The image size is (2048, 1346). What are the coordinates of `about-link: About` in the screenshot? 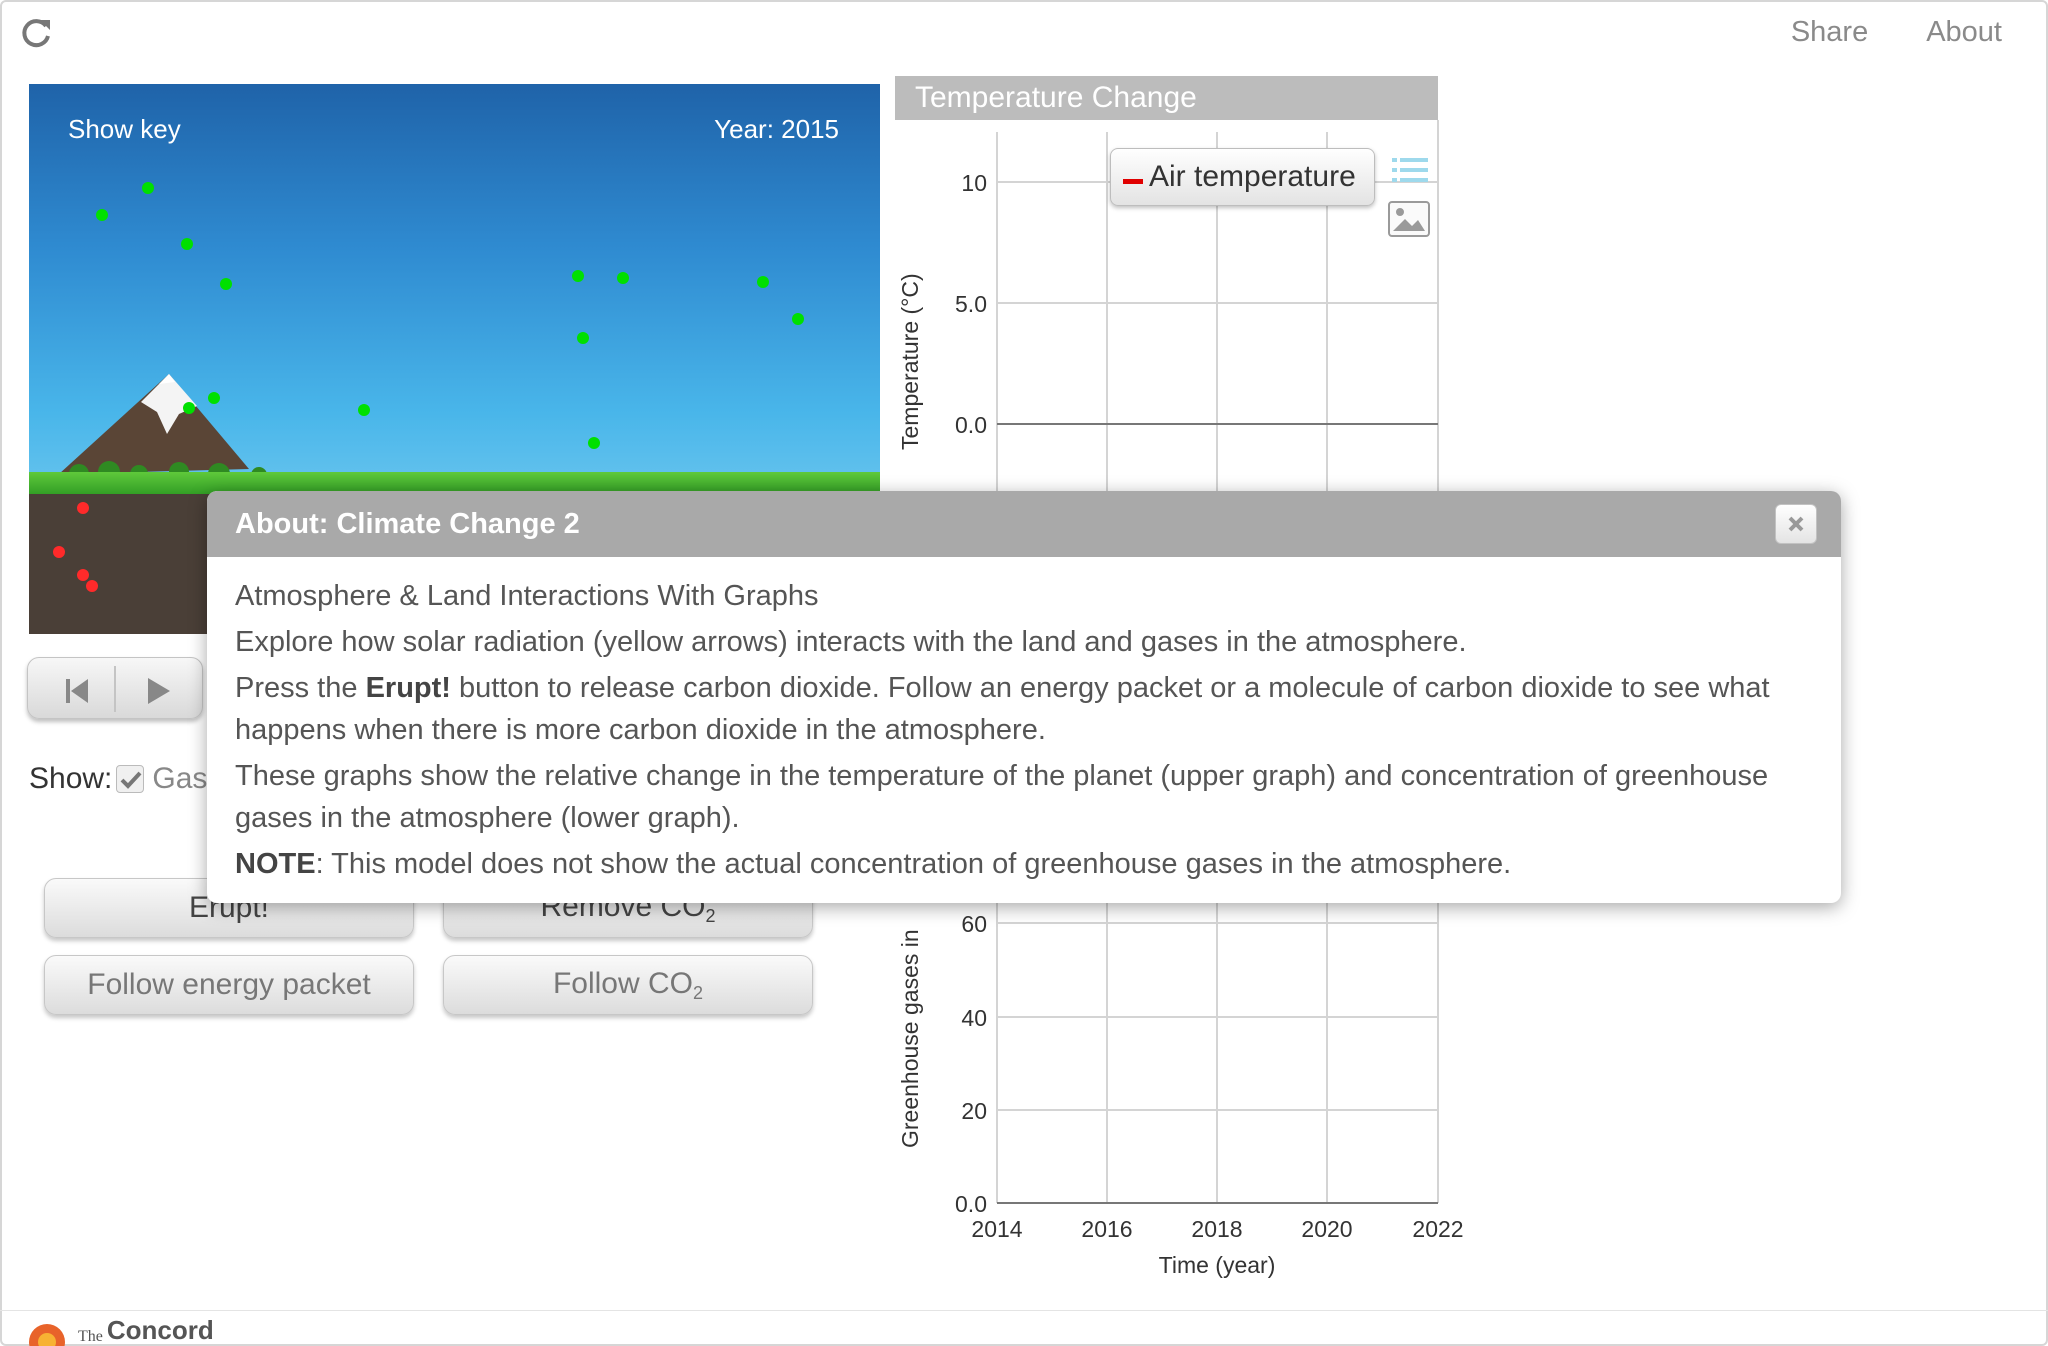 It's located at (1964, 32).